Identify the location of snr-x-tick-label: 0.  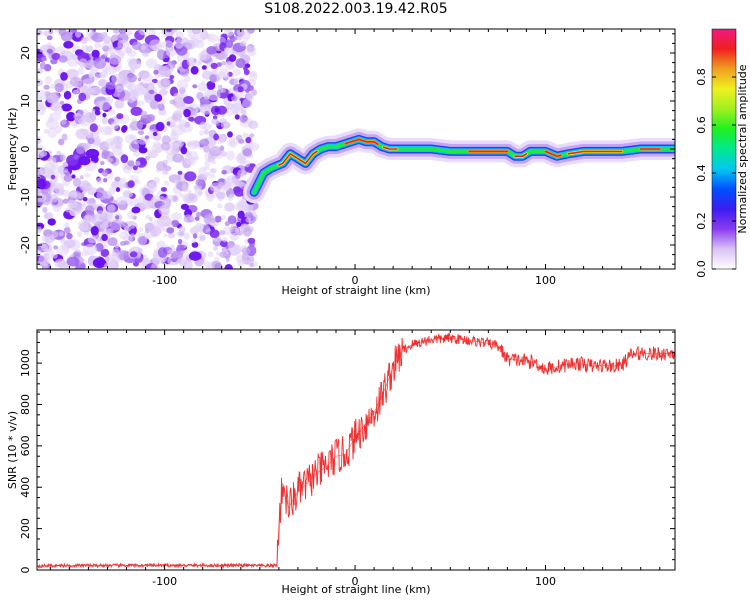
(355, 581).